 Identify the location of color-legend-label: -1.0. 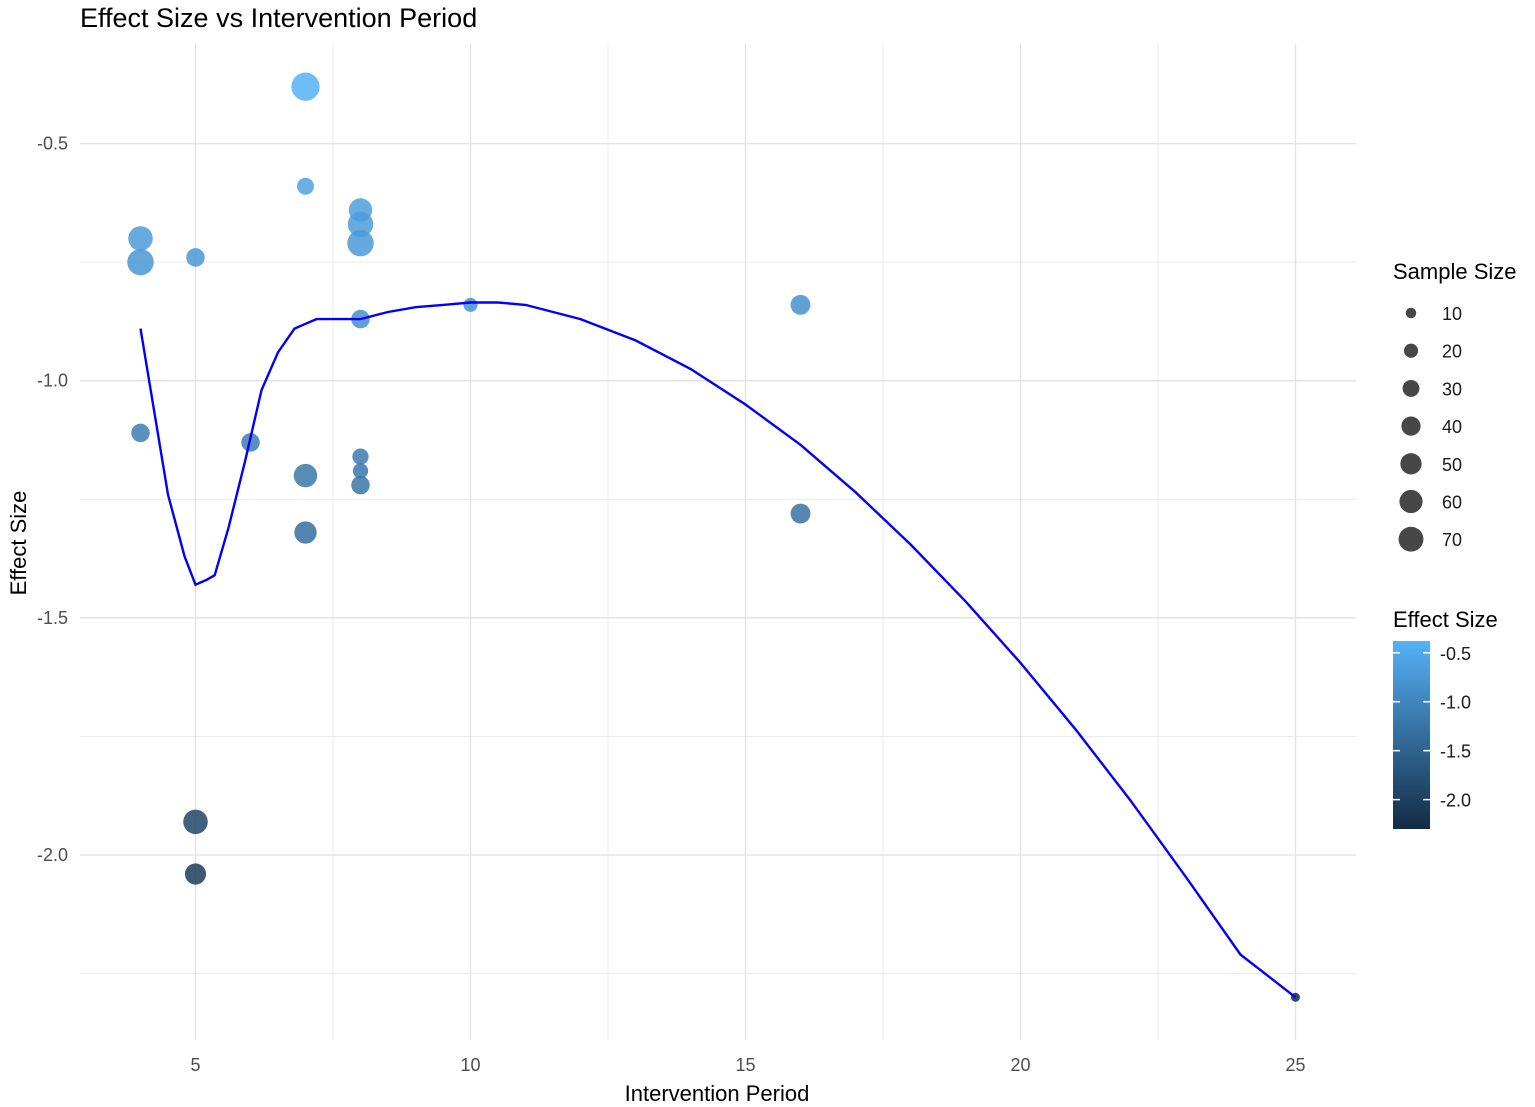
(1455, 703).